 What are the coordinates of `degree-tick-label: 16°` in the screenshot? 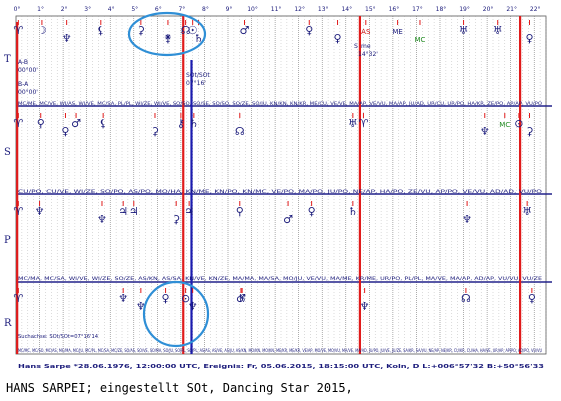 It's located at (394, 9).